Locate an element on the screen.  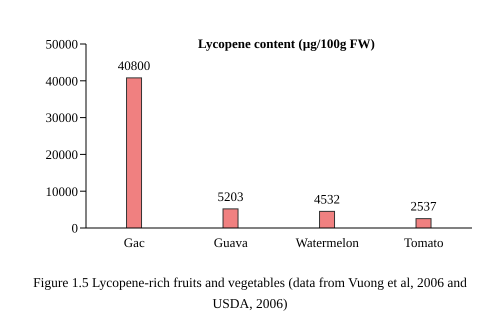
caption: Figure 1.5 Lycopene-rich fruits and vegetables (data from Vuong et al, 2006 and USDA, 2006) is located at coordinates (250, 293).